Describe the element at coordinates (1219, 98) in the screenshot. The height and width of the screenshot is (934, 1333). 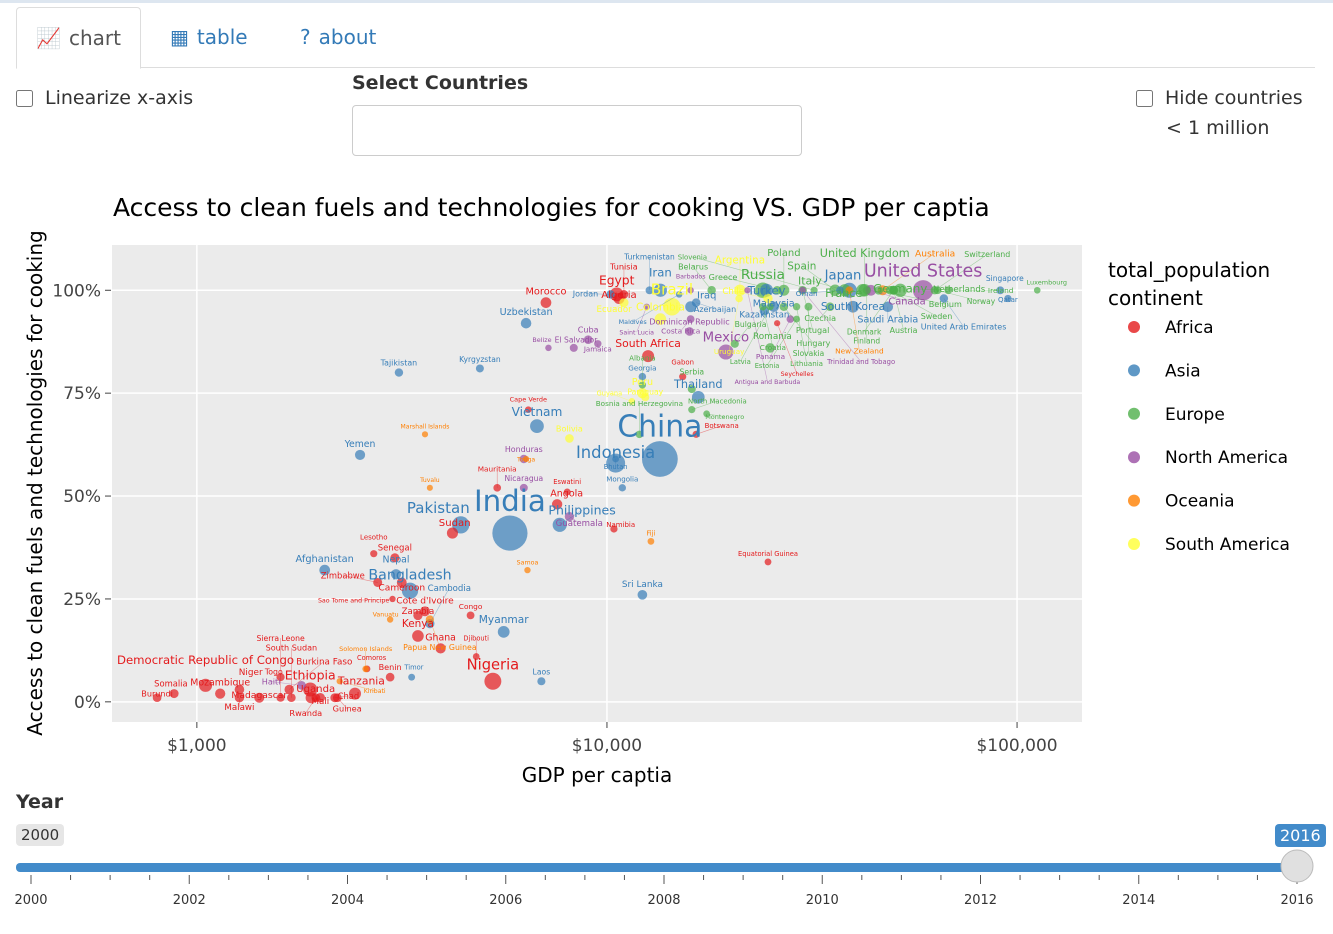
I see `hide-small-countries-checkbox: Hide countries` at that location.